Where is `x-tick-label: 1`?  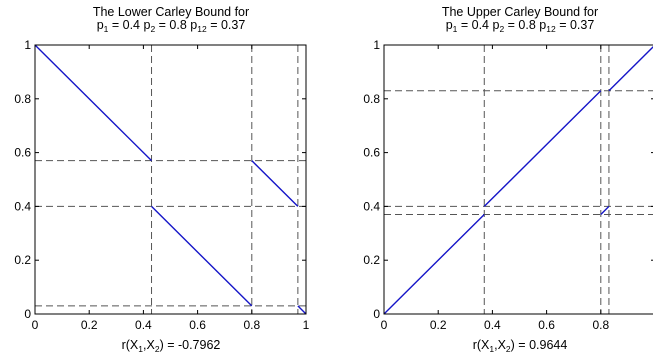 x-tick-label: 1 is located at coordinates (306, 325).